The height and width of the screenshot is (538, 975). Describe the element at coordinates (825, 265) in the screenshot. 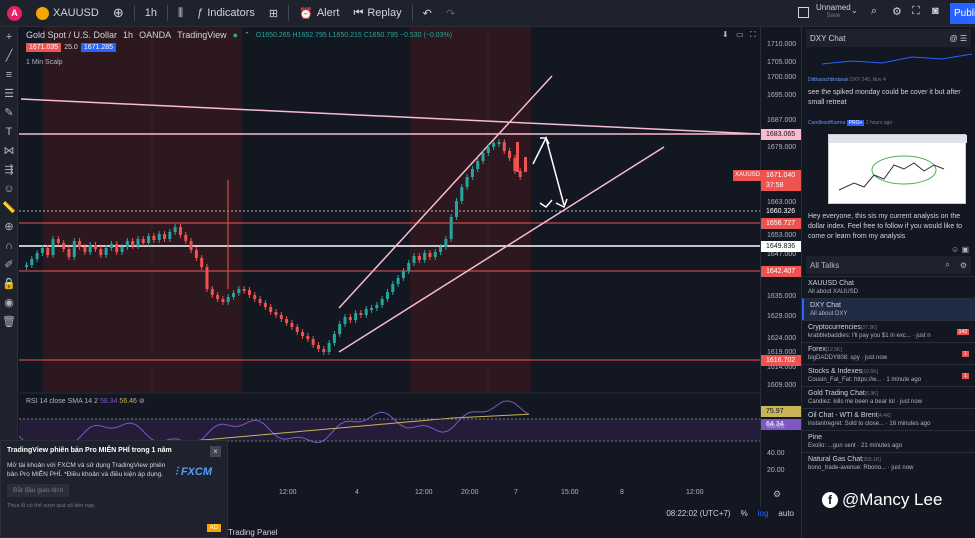

I see `all-talks-title: All Talks` at that location.